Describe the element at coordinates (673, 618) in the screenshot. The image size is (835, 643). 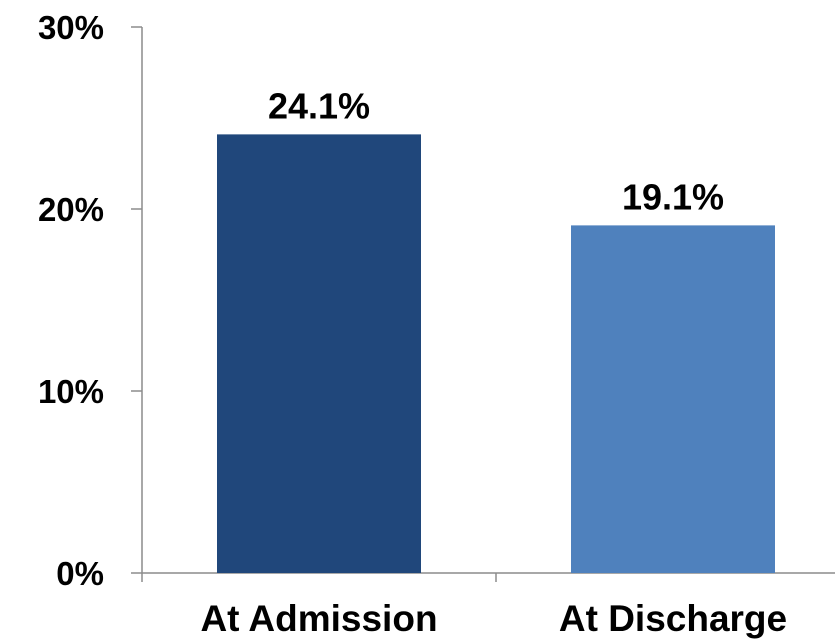
I see `category-label: At Discharge` at that location.